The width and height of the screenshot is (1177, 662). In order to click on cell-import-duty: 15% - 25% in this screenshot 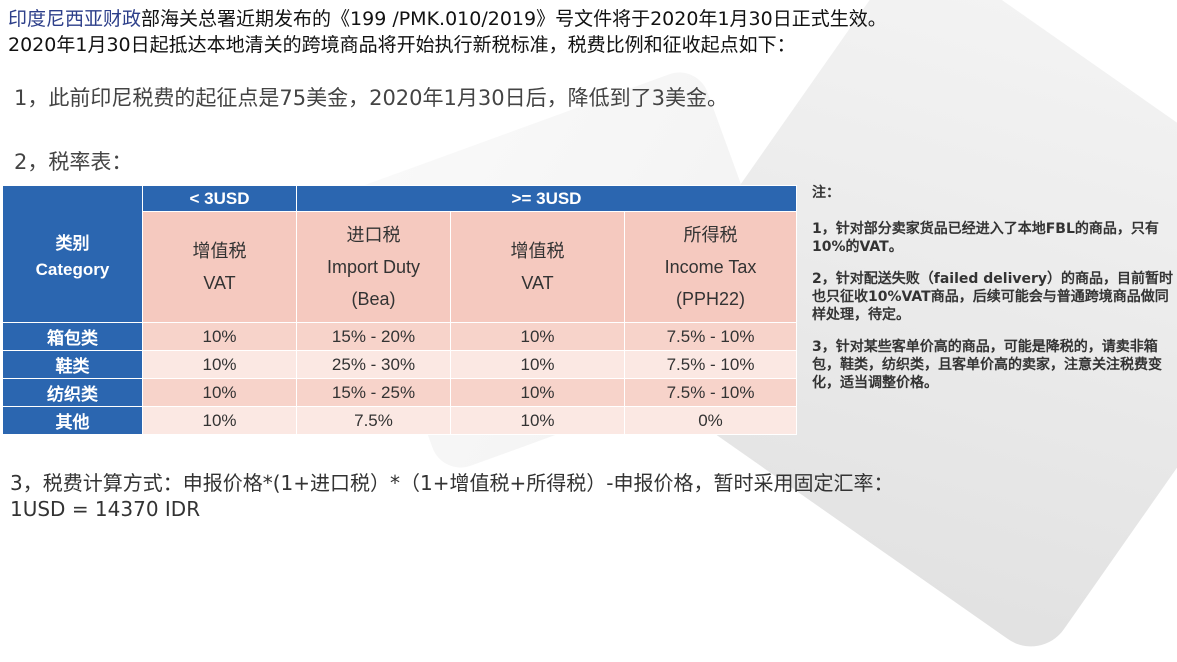, I will do `click(373, 392)`.